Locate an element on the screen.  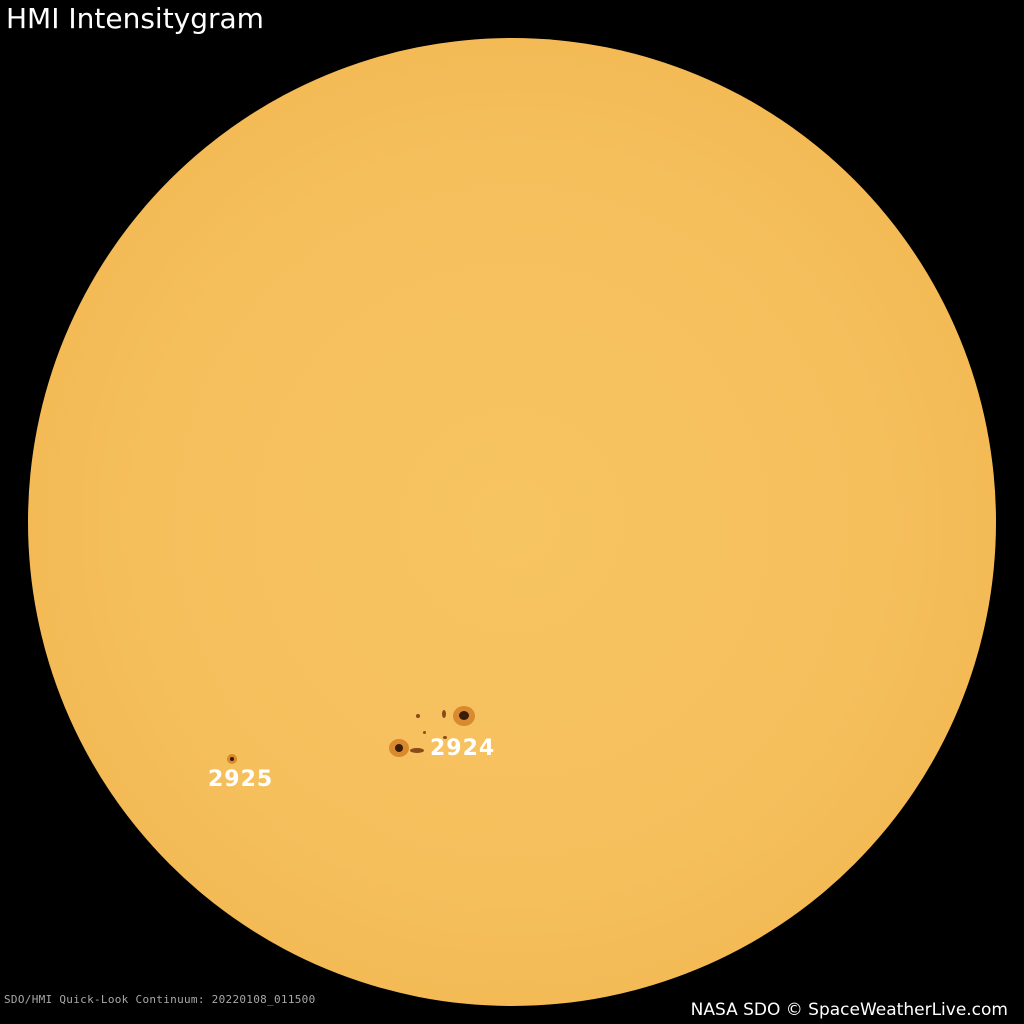
title: HMI Intensitygram is located at coordinates (135, 18).